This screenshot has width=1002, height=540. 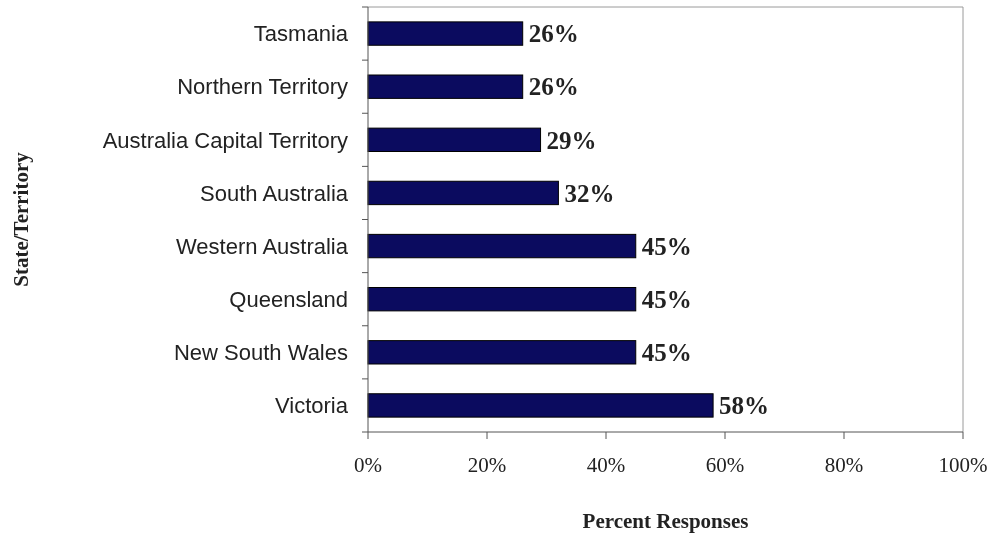 What do you see at coordinates (487, 465) in the screenshot?
I see `x-tick-label: 20%` at bounding box center [487, 465].